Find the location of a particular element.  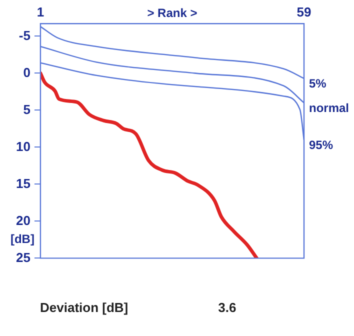

x-tick-label: 1 is located at coordinates (40, 12).